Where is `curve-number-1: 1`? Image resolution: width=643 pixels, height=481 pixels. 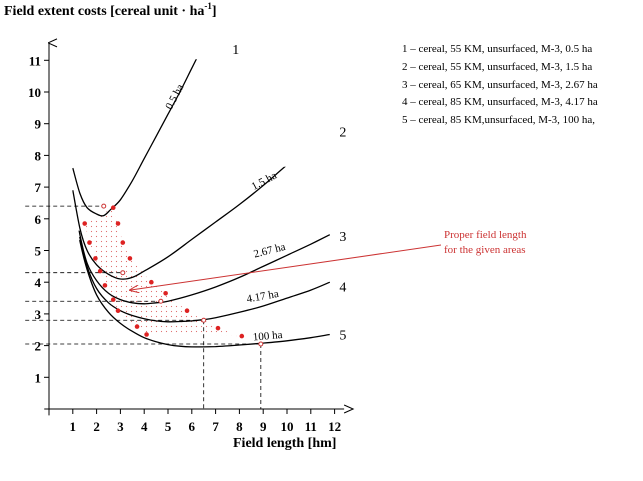
curve-number-1: 1 is located at coordinates (235, 50).